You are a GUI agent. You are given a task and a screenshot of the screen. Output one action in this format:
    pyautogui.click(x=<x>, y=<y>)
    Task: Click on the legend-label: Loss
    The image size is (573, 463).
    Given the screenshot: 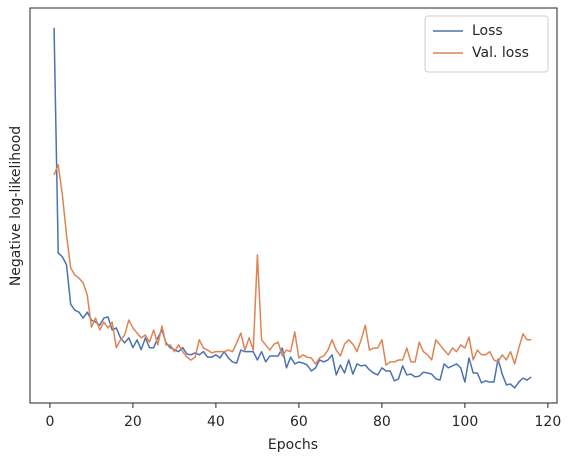 What is the action you would take?
    pyautogui.click(x=487, y=31)
    